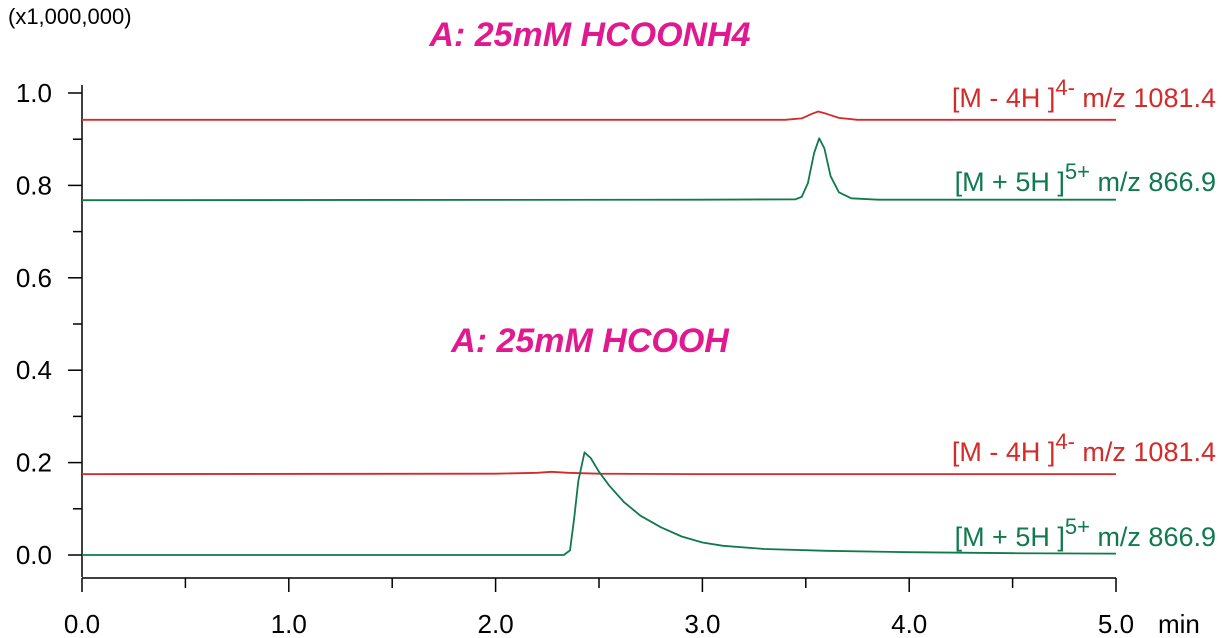  What do you see at coordinates (590, 341) in the screenshot?
I see `panel-title: A: 25mM HCOOH` at bounding box center [590, 341].